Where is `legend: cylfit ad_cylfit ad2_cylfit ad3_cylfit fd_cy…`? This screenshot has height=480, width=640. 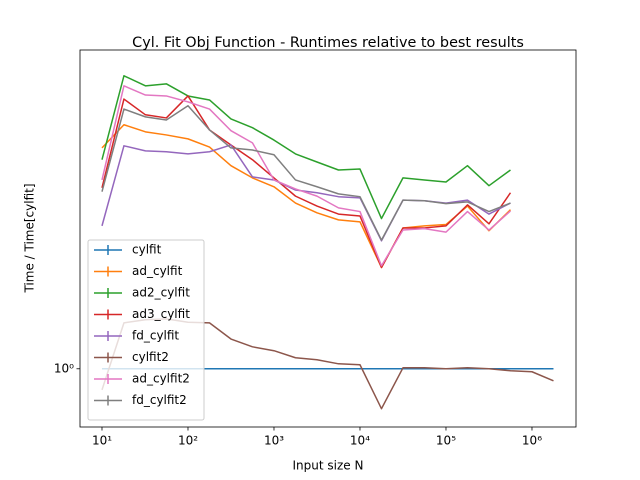
legend: cylfit ad_cylfit ad2_cylfit ad3_cylfit fd_cy… is located at coordinates (146, 330).